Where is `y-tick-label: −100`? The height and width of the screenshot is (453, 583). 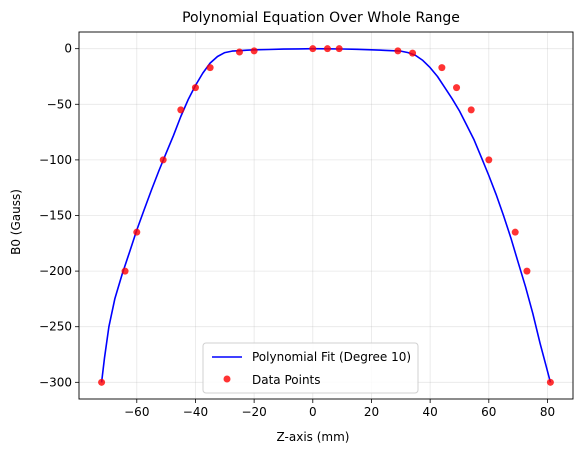
y-tick-label: −100 is located at coordinates (55, 160).